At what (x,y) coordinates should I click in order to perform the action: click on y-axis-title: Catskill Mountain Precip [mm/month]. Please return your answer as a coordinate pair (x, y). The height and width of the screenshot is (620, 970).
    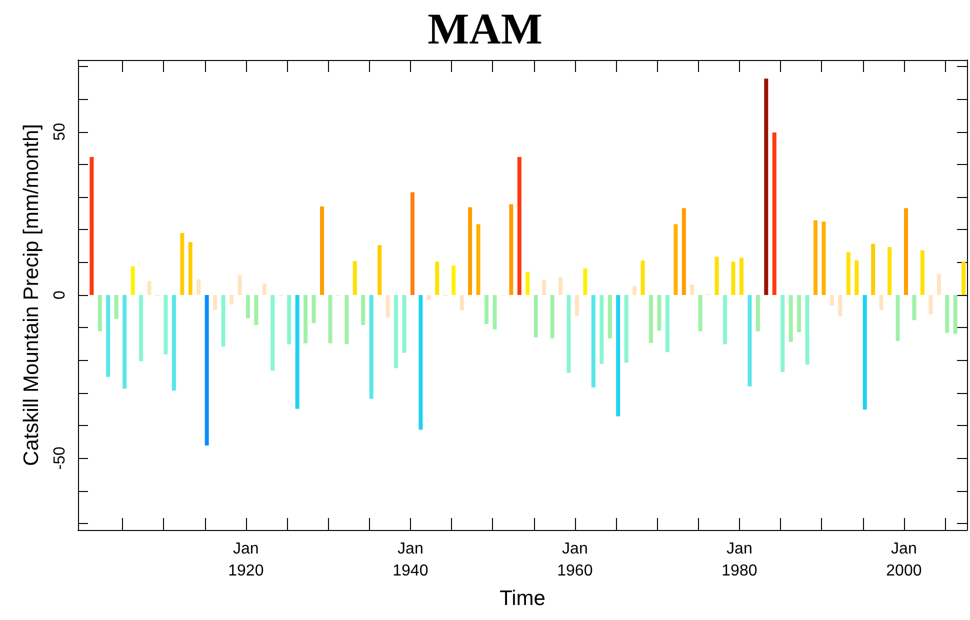
    Looking at the image, I should click on (31, 295).